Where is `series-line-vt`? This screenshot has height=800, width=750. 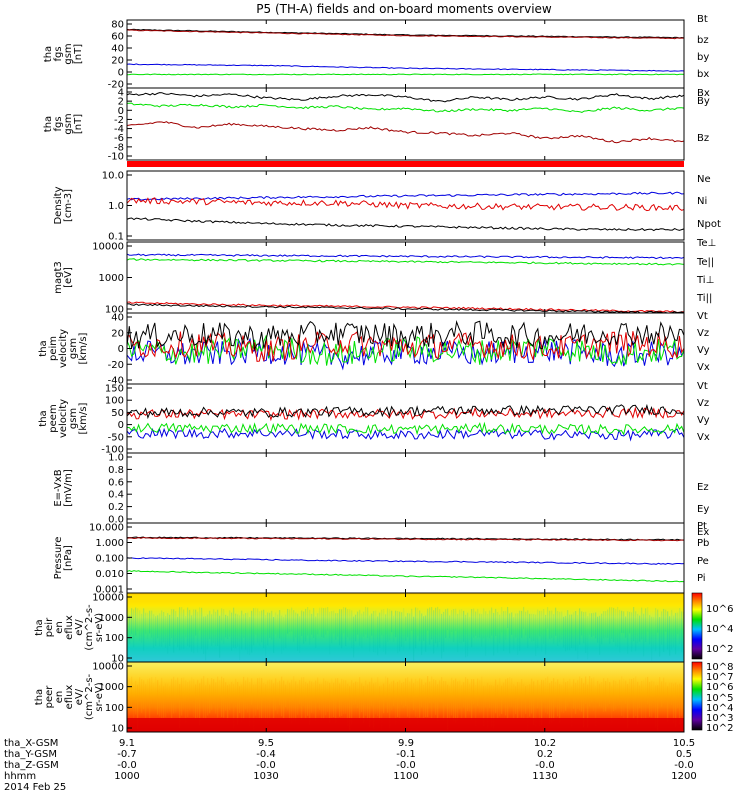
series-line-vt is located at coordinates (405, 335).